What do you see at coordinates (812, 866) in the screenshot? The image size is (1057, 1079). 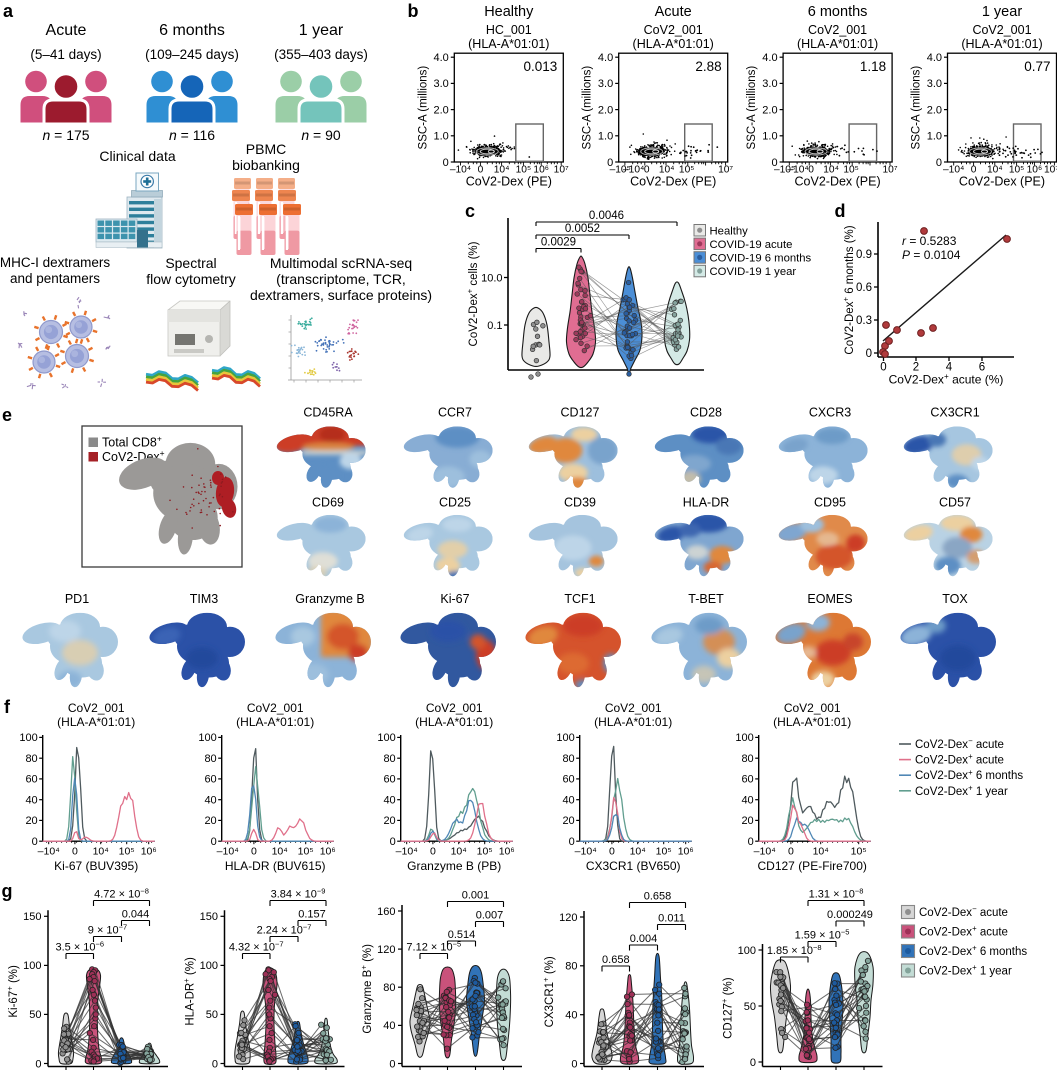 I see `svg-text: CD127 (PE-Fire700)` at bounding box center [812, 866].